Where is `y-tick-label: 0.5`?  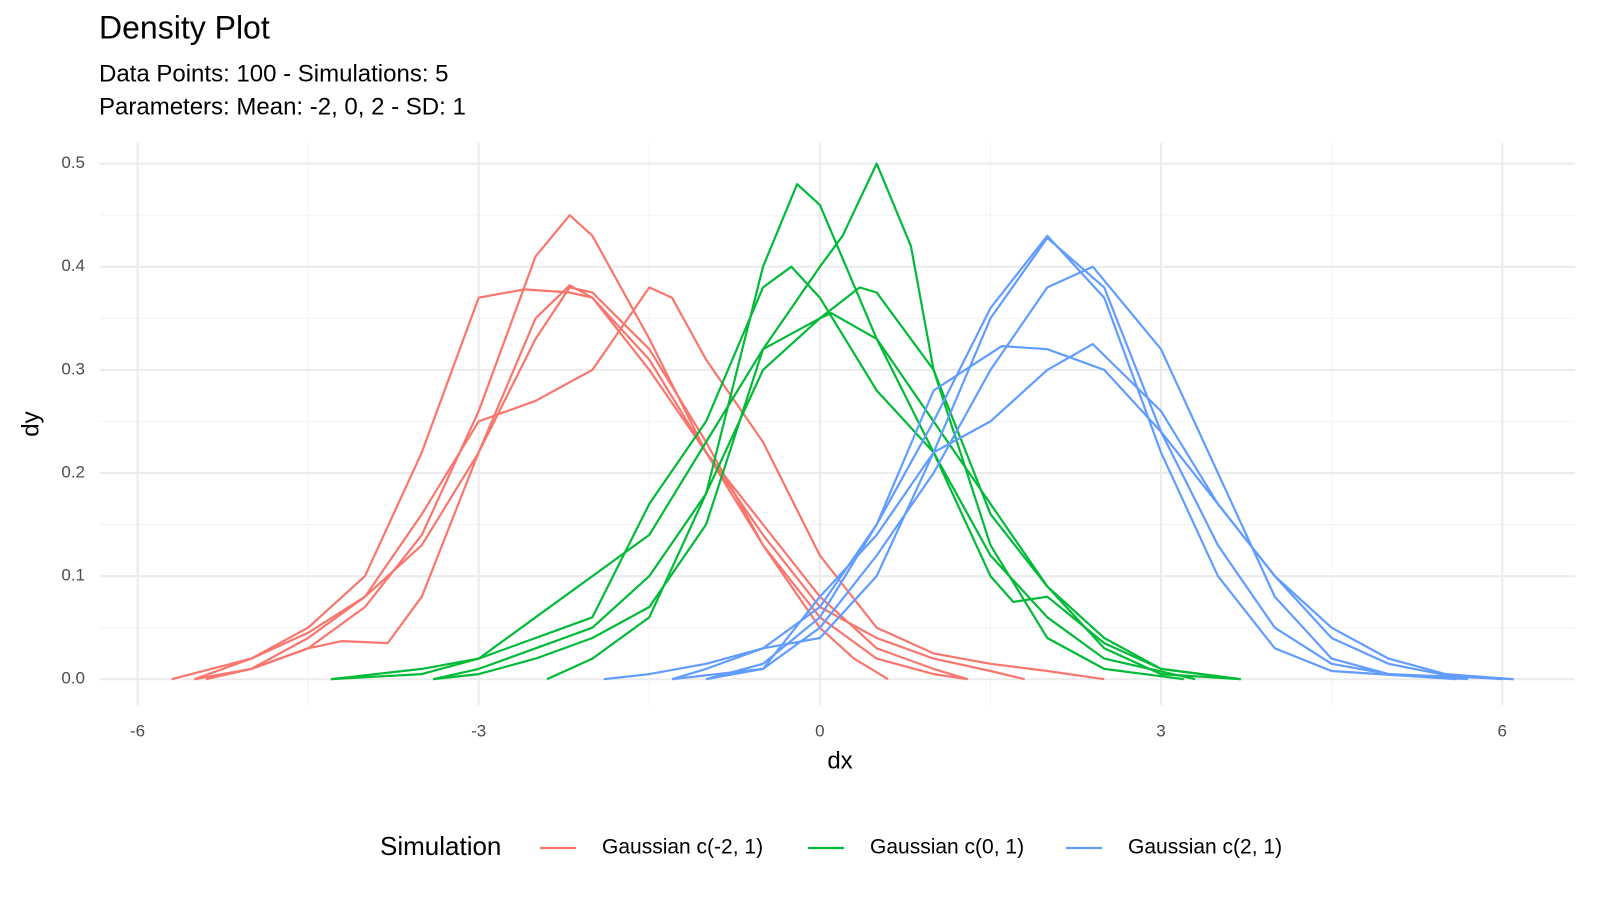 y-tick-label: 0.5 is located at coordinates (73, 162).